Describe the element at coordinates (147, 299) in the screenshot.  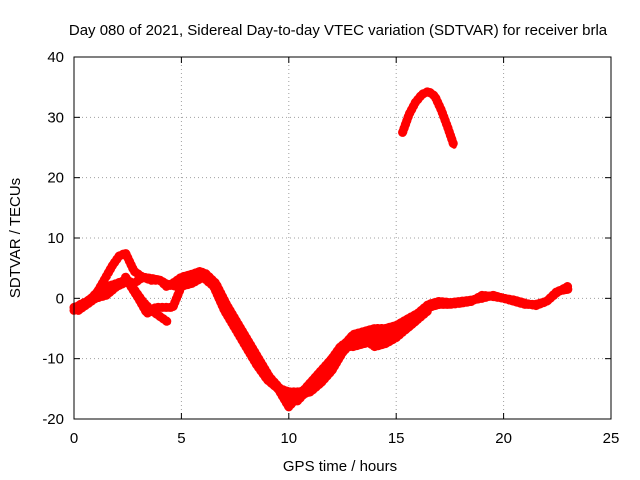
I see `series-markers-track-main-d` at that location.